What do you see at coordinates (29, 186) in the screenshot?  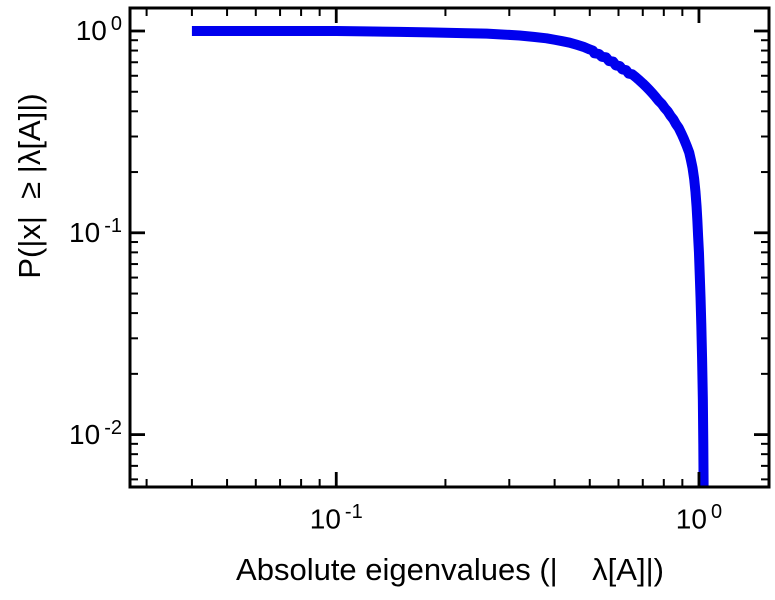 I see `y-axis-label: P(|x| ≥ |λ[A]|)` at bounding box center [29, 186].